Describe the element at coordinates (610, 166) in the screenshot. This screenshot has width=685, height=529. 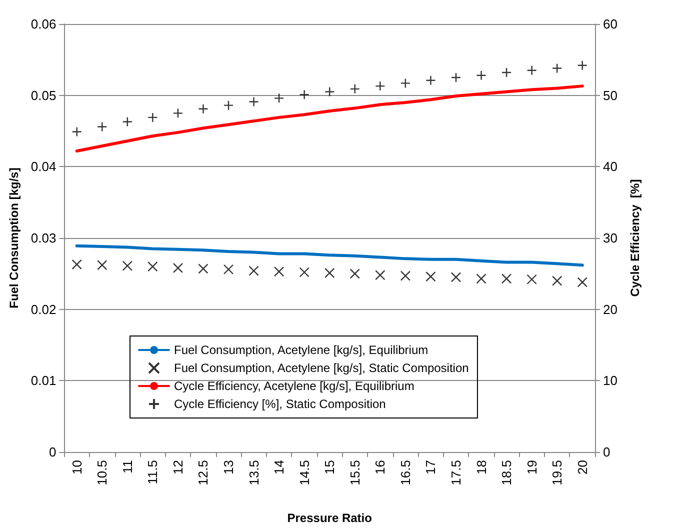
I see `y2-tick-label: 40` at that location.